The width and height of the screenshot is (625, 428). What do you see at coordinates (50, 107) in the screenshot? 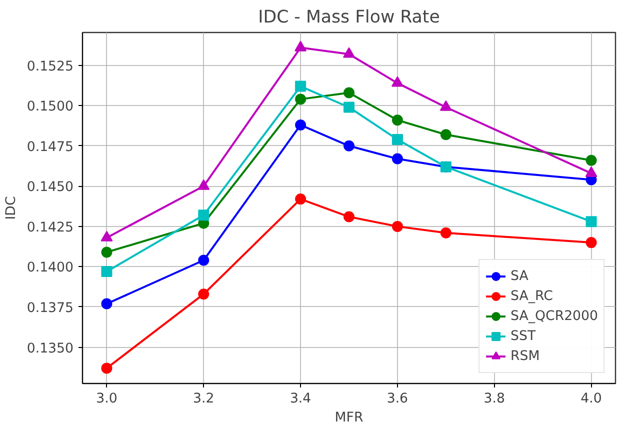
I see `y-tick-label: 0.1500` at bounding box center [50, 107].